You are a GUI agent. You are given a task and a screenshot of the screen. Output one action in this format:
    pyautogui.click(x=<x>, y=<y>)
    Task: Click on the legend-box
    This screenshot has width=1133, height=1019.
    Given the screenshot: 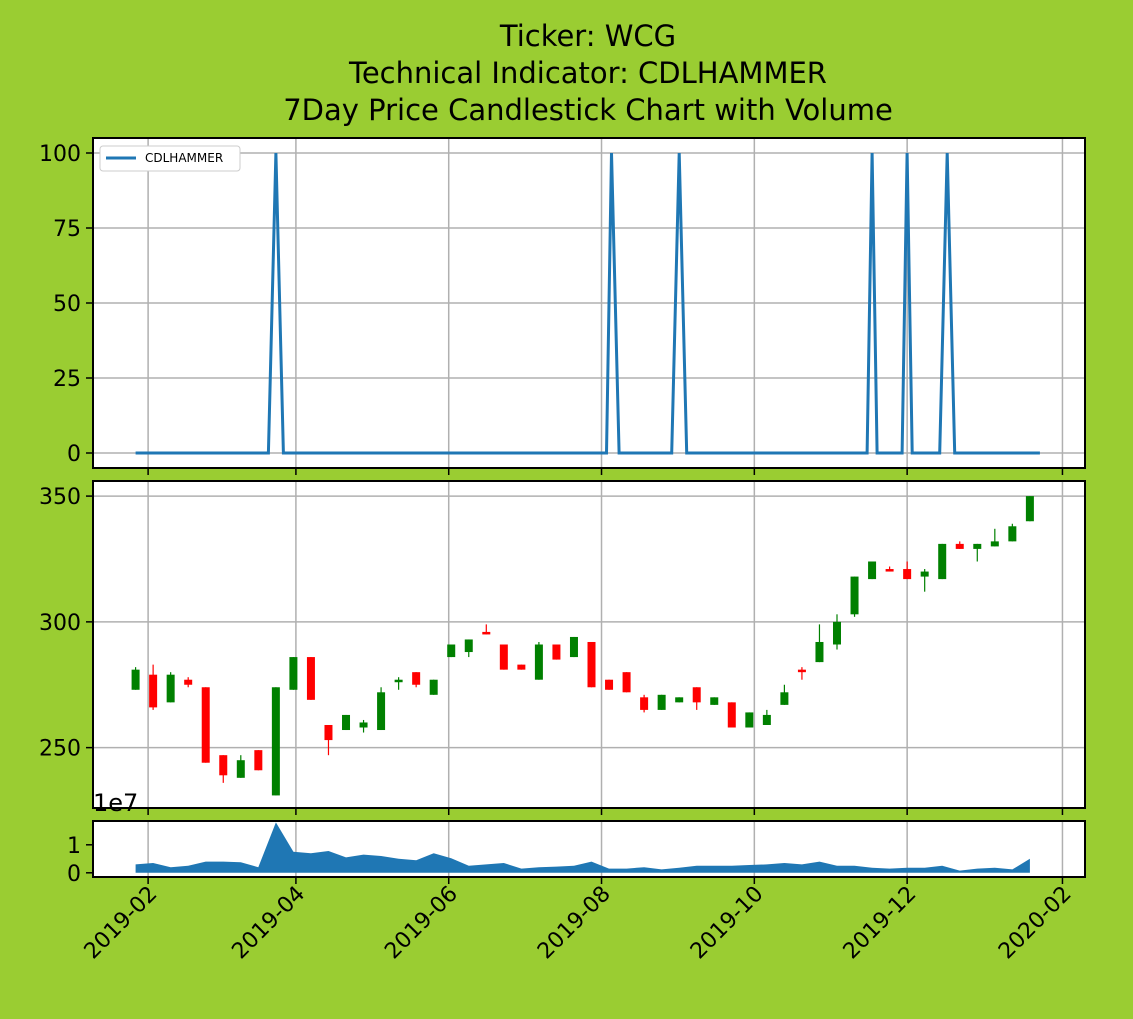 What is the action you would take?
    pyautogui.click(x=170, y=158)
    